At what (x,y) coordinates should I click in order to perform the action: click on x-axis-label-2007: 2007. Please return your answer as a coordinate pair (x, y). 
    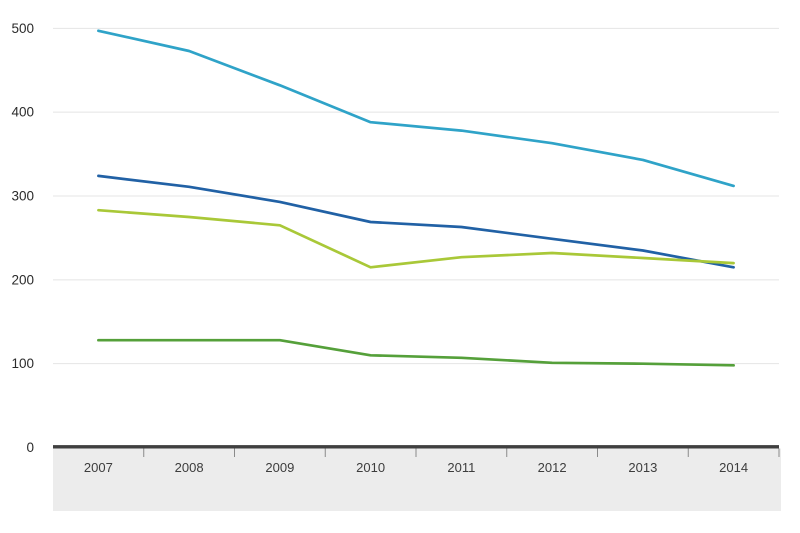
    Looking at the image, I should click on (98, 467).